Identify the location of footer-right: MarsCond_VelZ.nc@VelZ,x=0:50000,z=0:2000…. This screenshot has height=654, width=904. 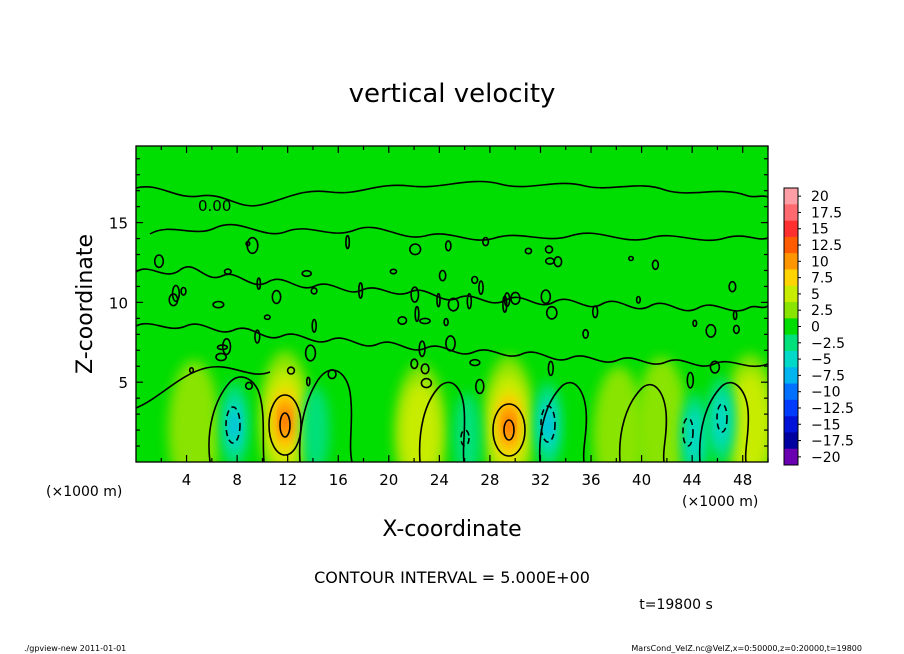
(746, 648).